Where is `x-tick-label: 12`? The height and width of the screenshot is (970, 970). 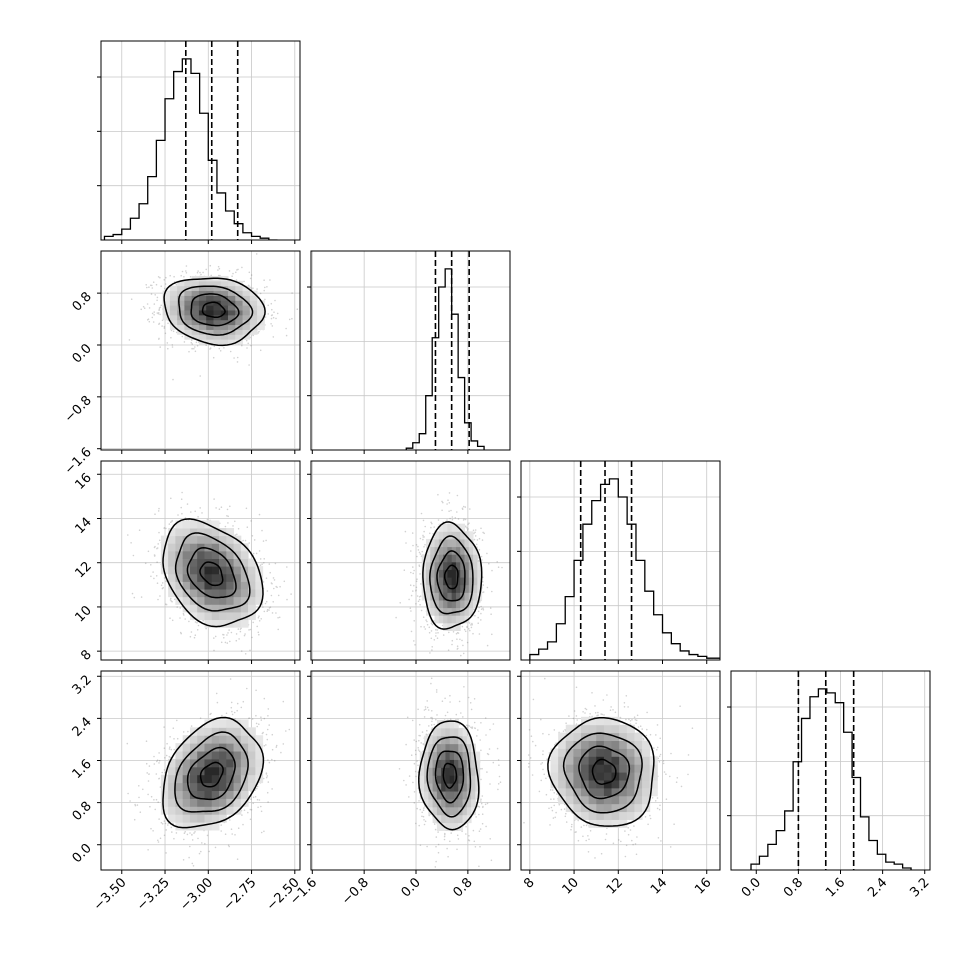
x-tick-label: 12 is located at coordinates (615, 886).